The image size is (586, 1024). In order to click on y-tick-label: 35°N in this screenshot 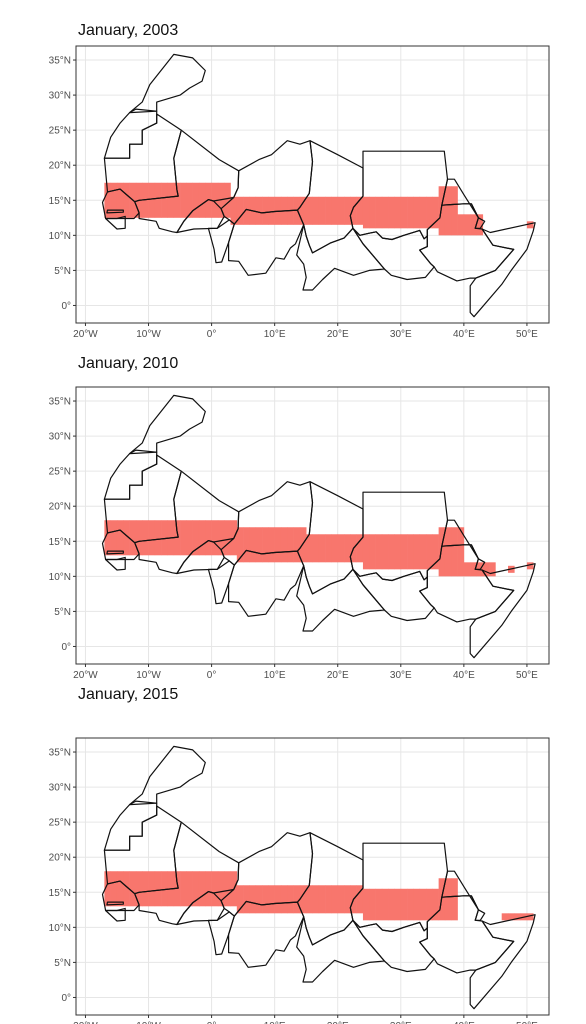, I will do `click(60, 753)`.